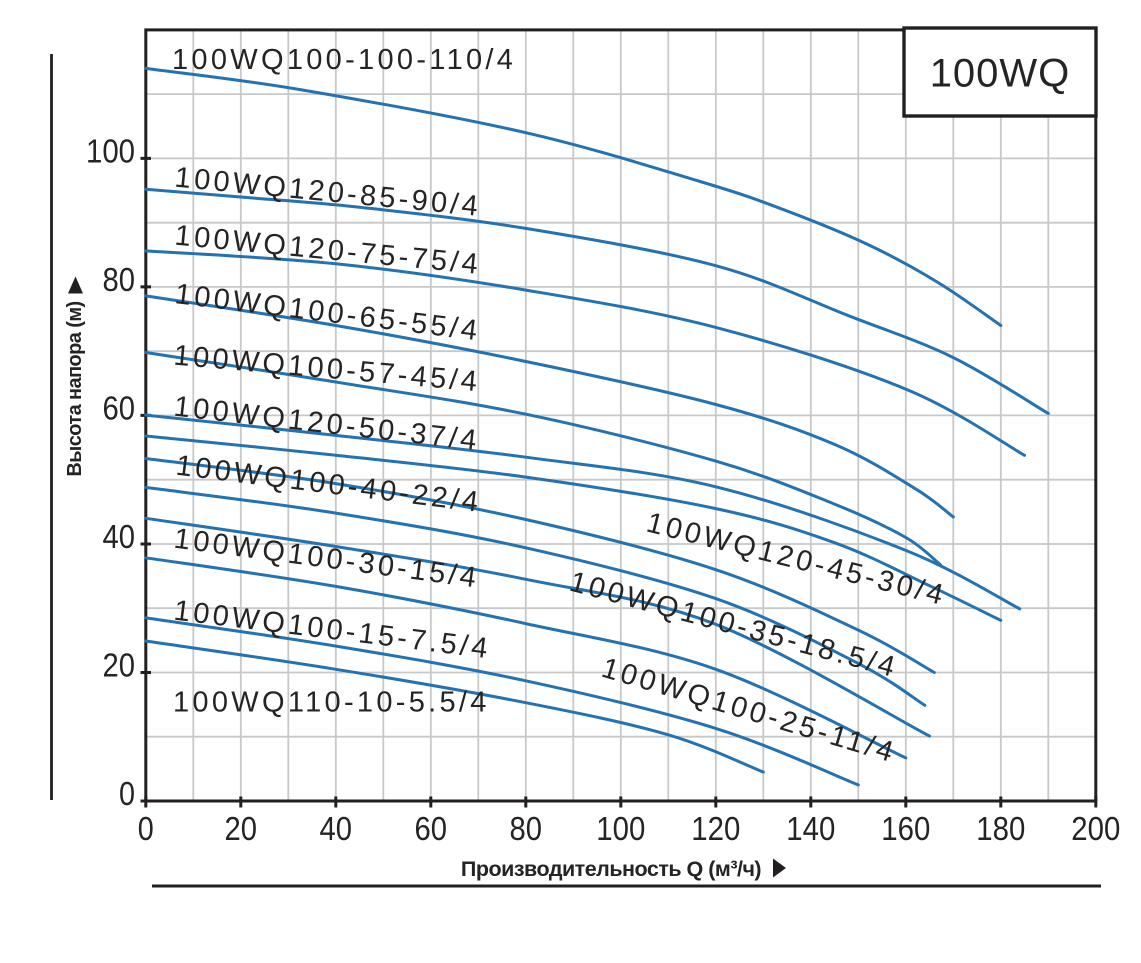 The image size is (1141, 963). I want to click on svg-text: 120, so click(715, 828).